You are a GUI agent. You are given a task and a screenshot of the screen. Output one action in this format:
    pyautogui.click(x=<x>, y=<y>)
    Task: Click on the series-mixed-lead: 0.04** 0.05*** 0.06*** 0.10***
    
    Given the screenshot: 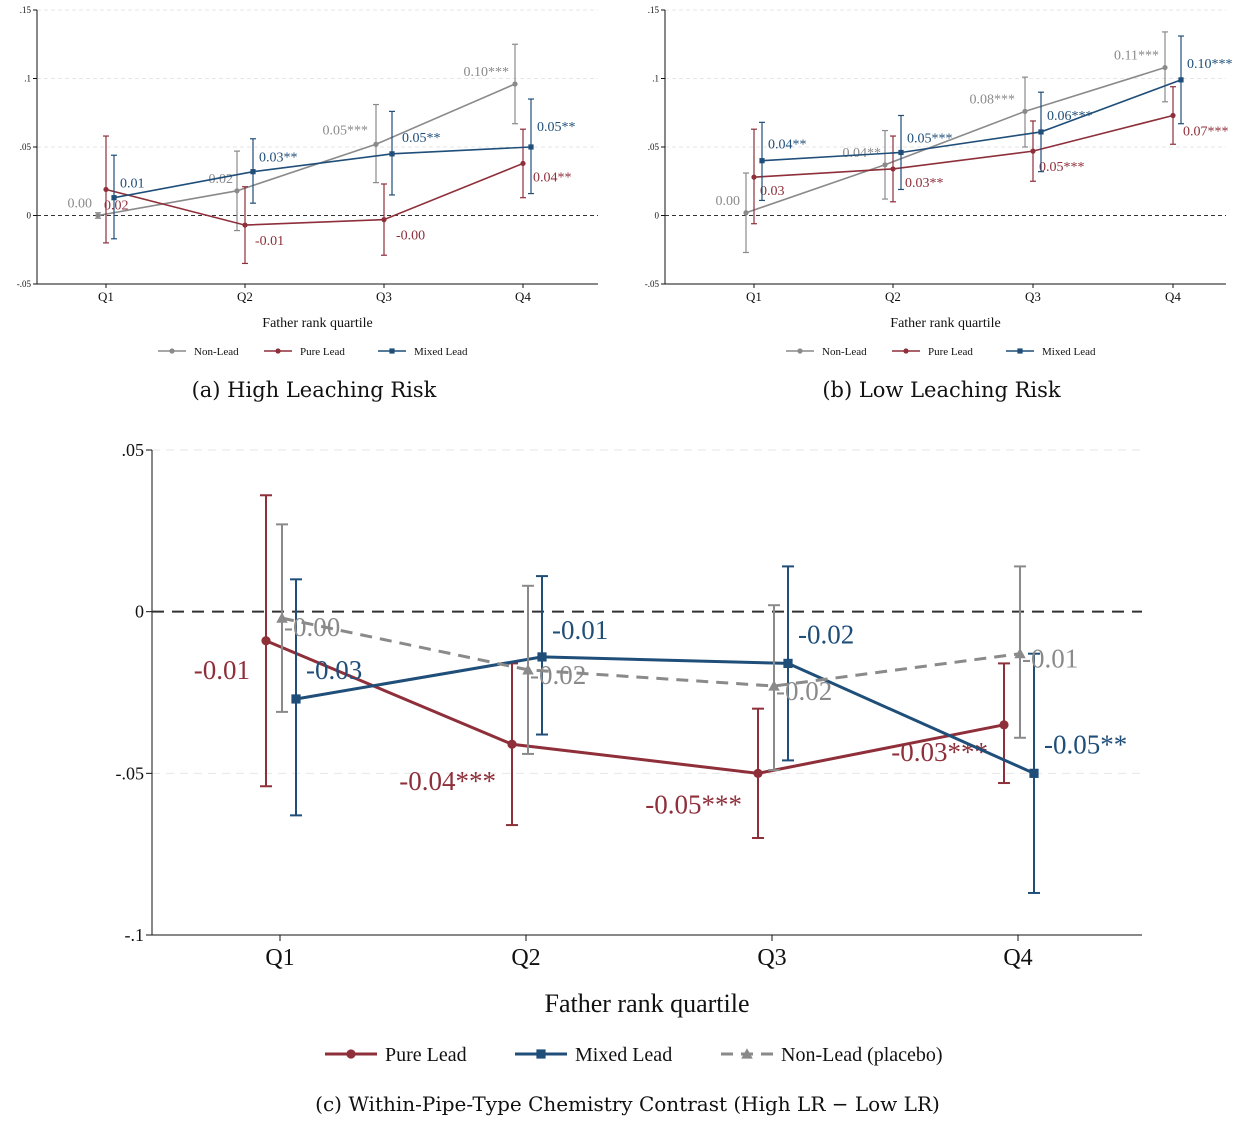 What is the action you would take?
    pyautogui.click(x=996, y=118)
    